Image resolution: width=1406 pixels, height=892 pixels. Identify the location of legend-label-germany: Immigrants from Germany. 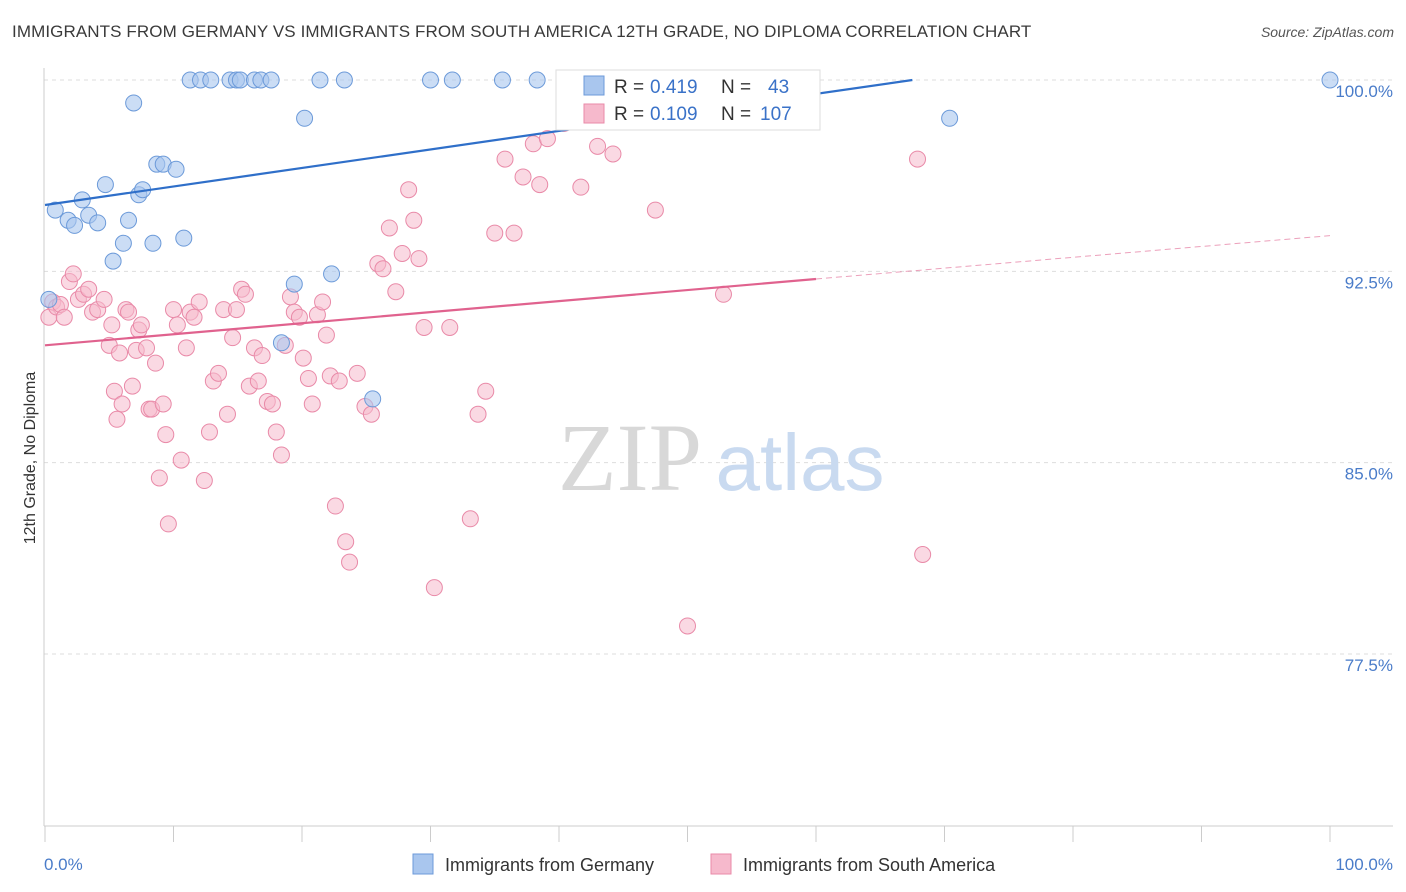
(549, 865).